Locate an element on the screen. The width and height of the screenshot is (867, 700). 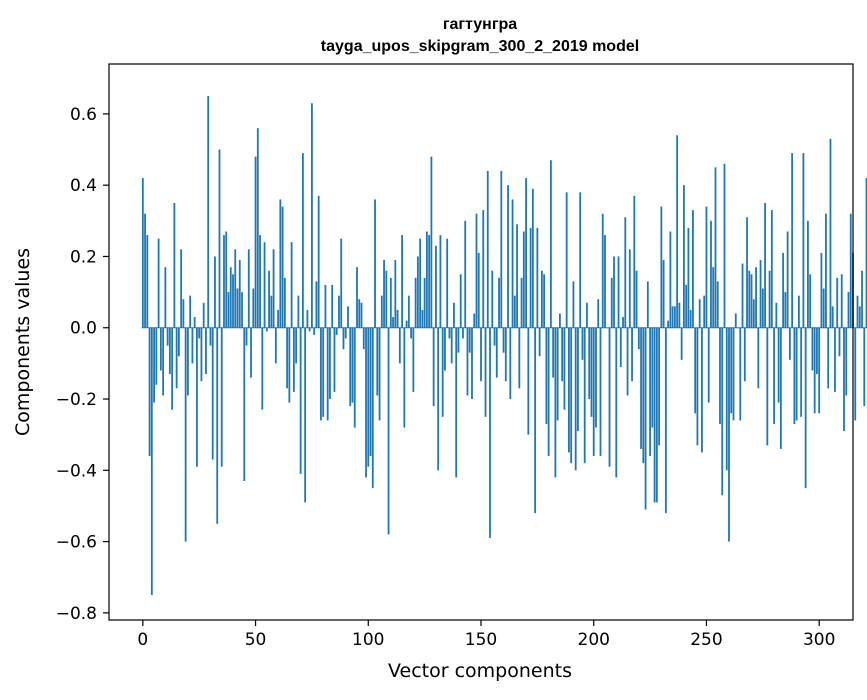
y-tick-label: −0.6 is located at coordinates (76, 543).